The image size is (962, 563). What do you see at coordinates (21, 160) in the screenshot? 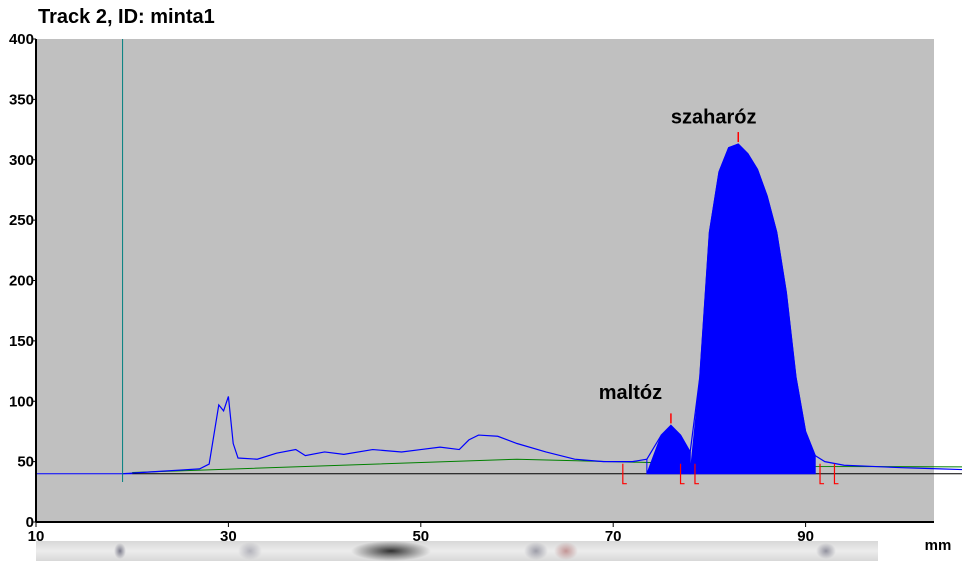
I see `y-tick-label: 300` at bounding box center [21, 160].